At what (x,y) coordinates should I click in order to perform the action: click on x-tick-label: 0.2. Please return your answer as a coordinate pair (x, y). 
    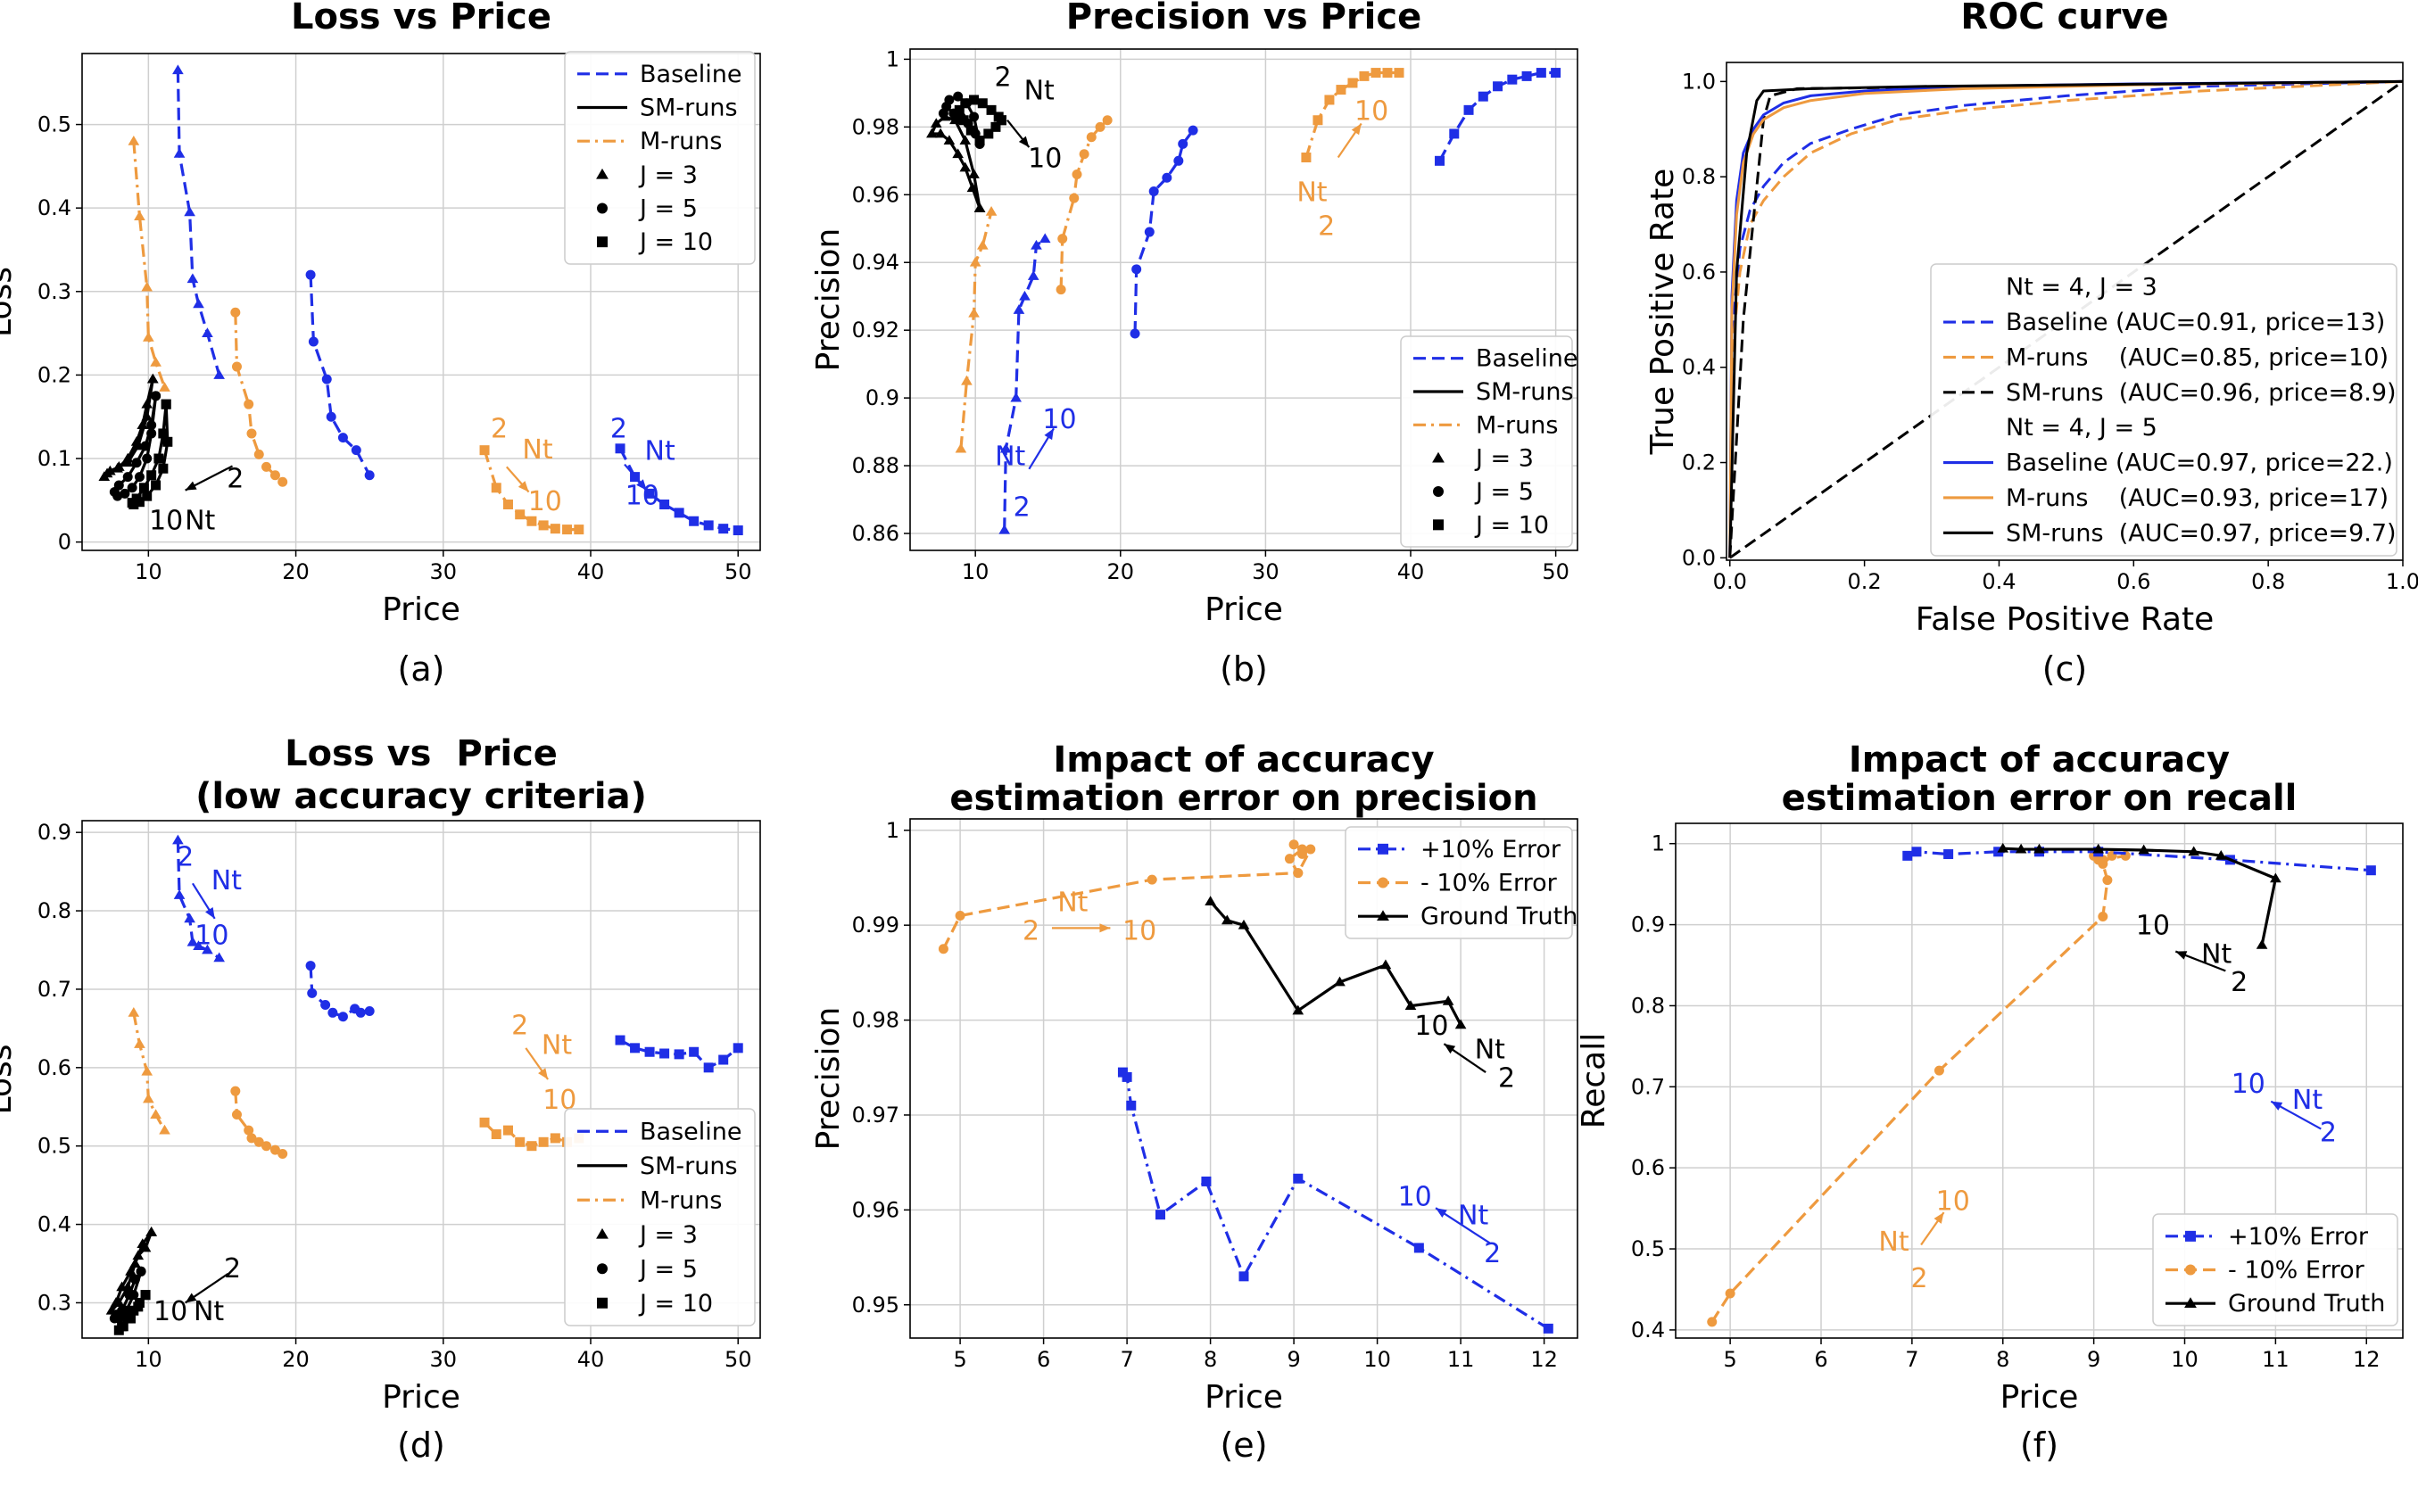
    Looking at the image, I should click on (1865, 581).